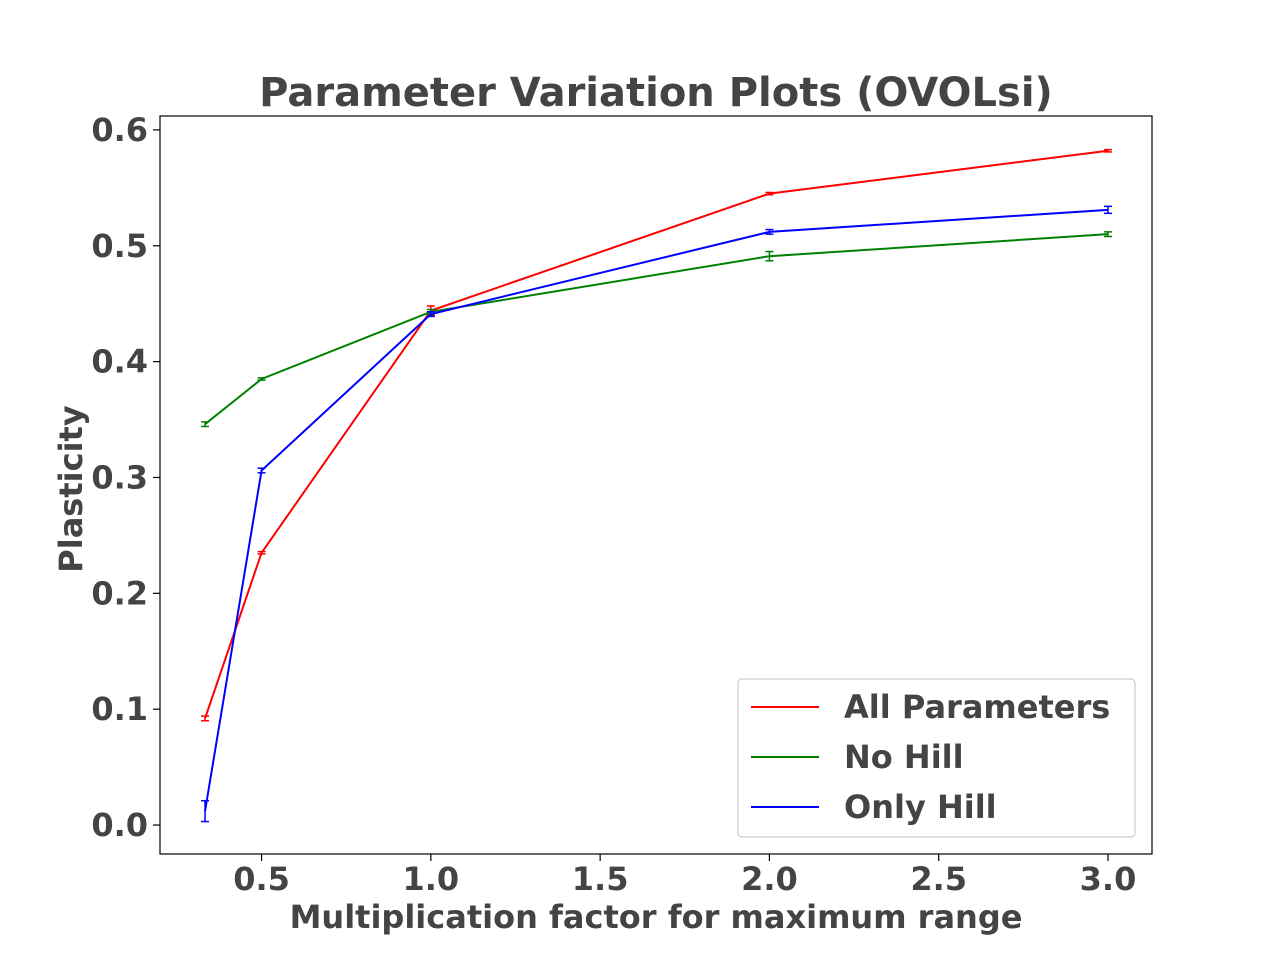  What do you see at coordinates (977, 707) in the screenshot?
I see `legend-label: All Parameters` at bounding box center [977, 707].